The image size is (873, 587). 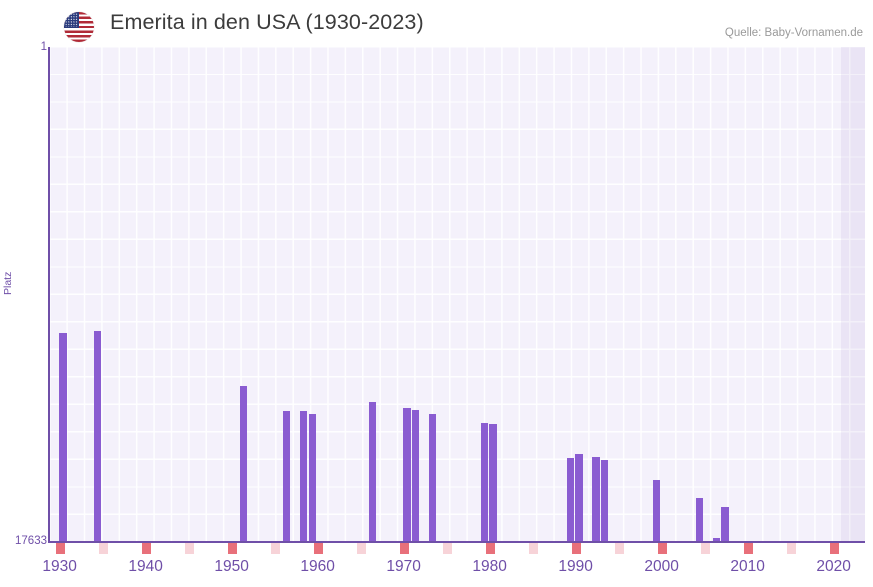 I want to click on us-flag-icon, so click(x=79, y=27).